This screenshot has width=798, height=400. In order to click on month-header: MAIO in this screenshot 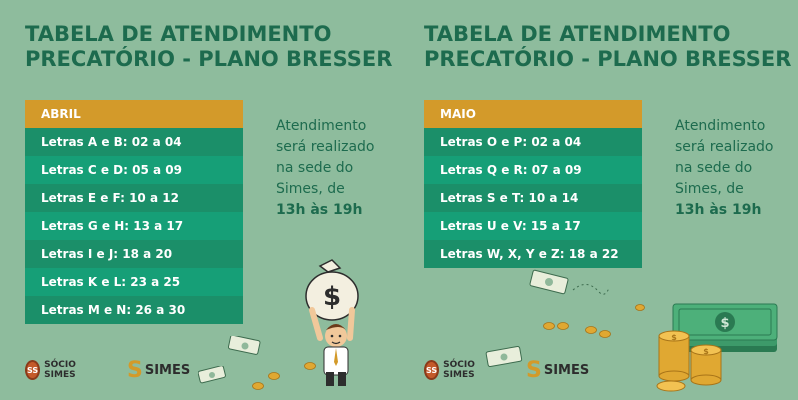, I will do `click(533, 114)`.